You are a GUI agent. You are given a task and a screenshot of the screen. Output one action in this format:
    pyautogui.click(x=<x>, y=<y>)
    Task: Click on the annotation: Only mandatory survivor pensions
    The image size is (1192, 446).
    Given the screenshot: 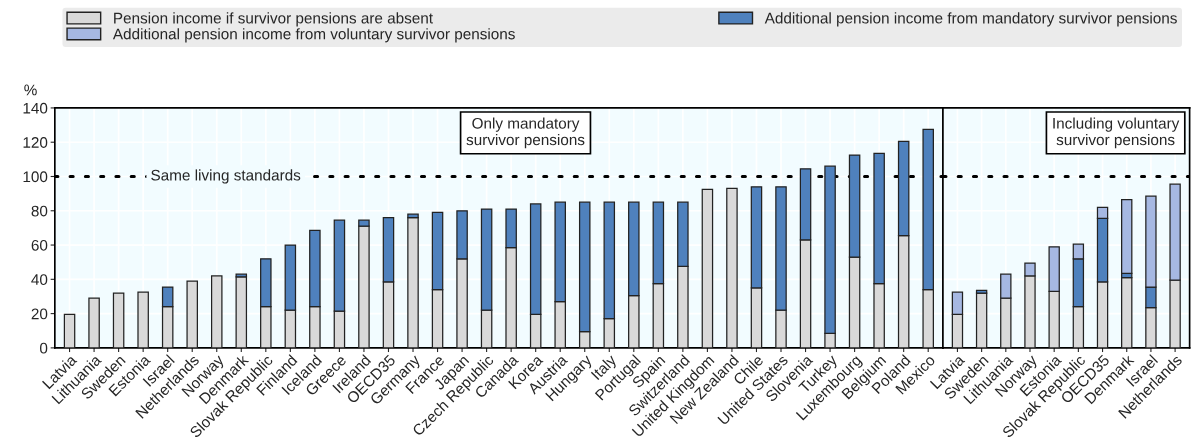 What is the action you would take?
    pyautogui.click(x=525, y=133)
    